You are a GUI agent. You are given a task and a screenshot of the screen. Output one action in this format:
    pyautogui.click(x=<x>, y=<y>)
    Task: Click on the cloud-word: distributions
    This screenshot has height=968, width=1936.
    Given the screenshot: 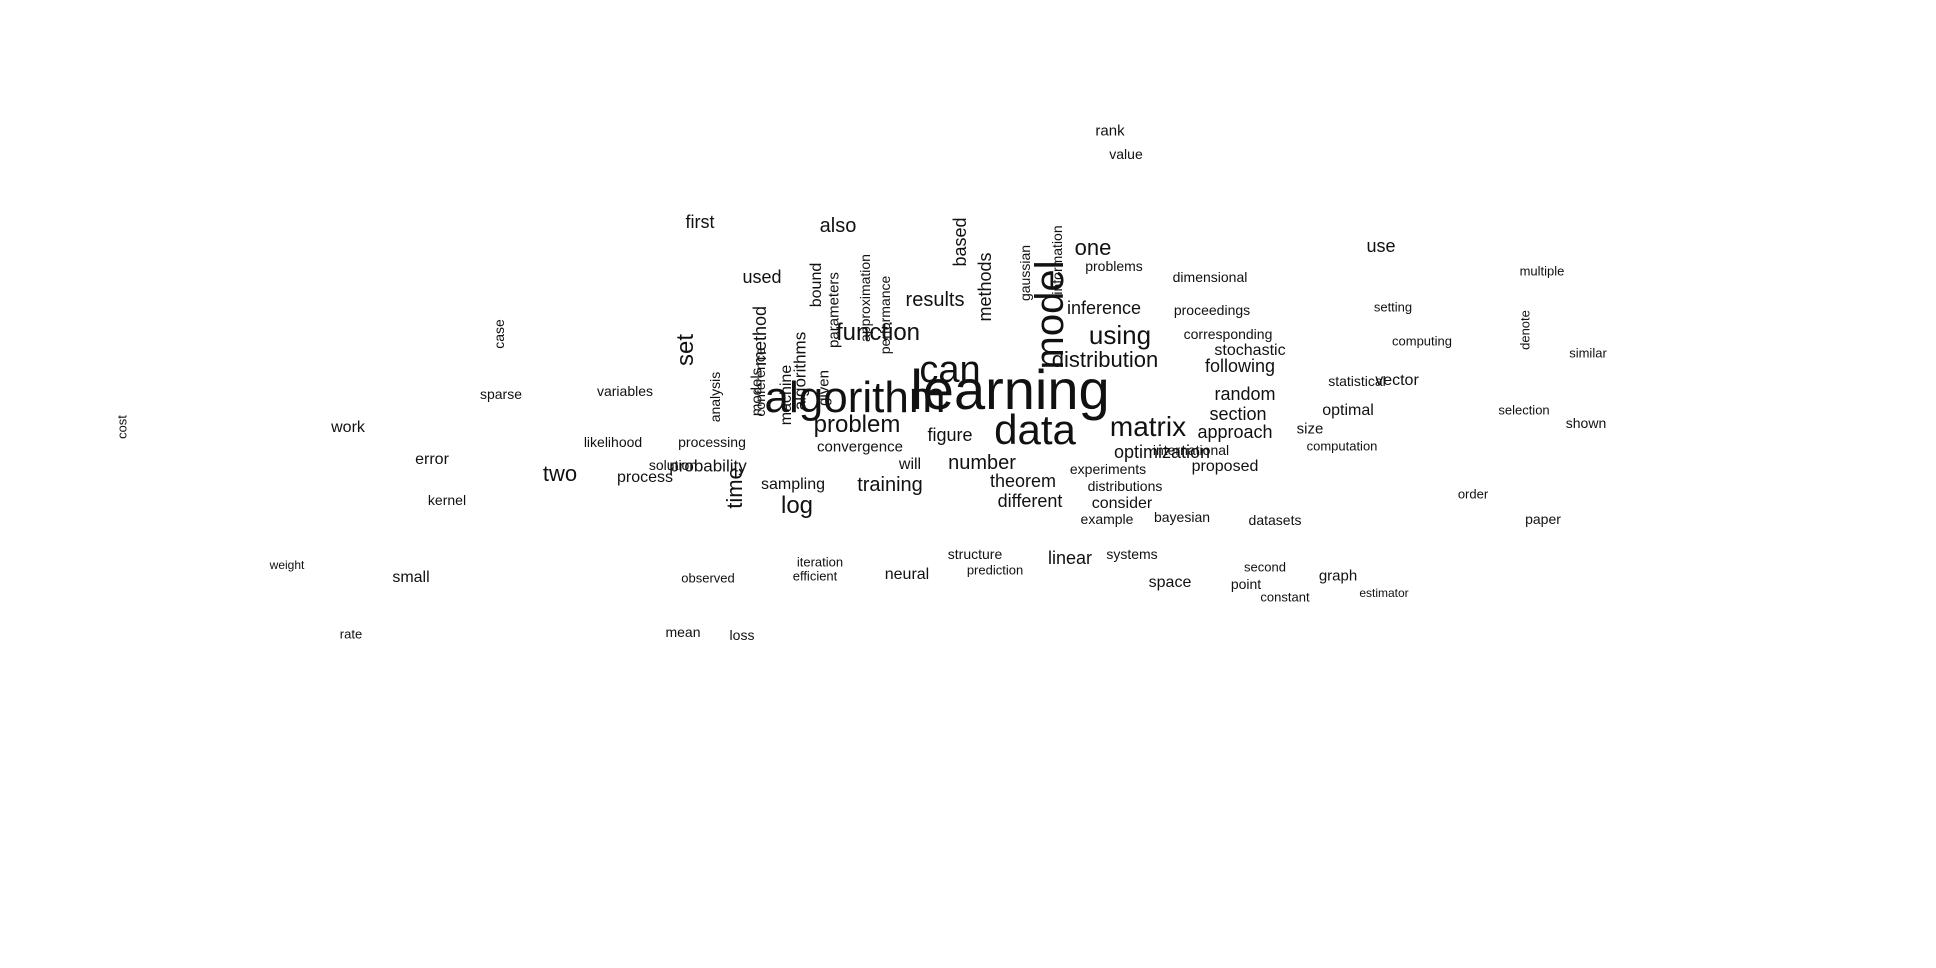 What is the action you would take?
    pyautogui.click(x=1125, y=486)
    